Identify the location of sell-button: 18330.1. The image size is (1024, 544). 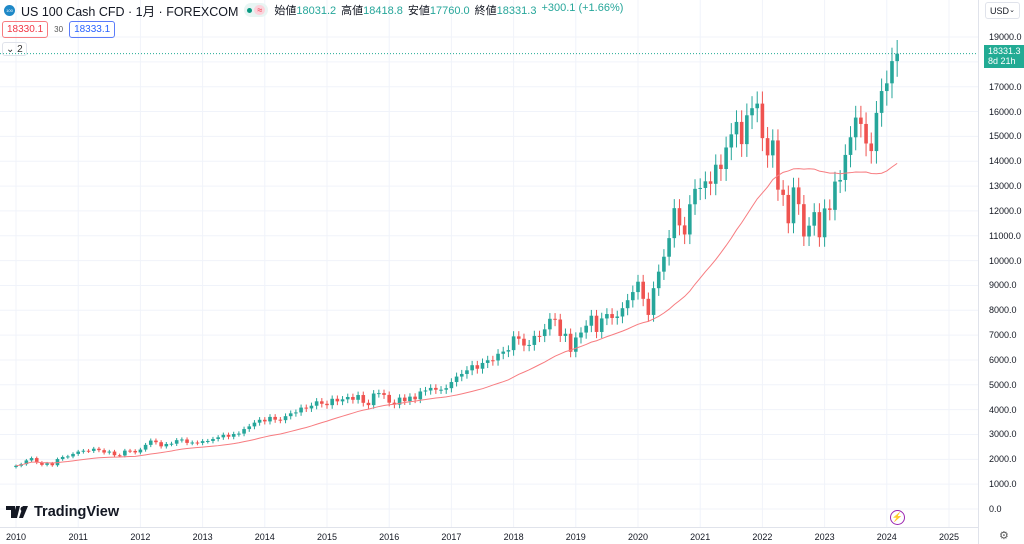
(25, 29).